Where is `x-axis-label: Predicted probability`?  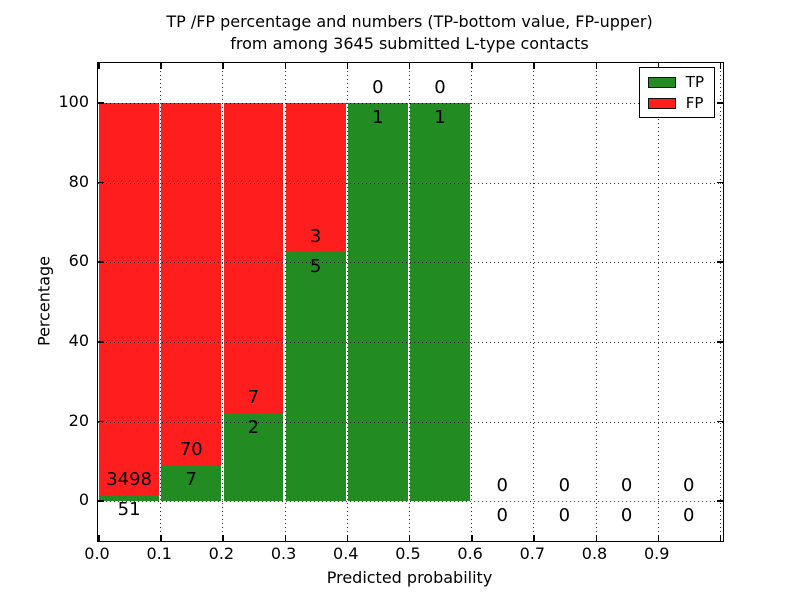
x-axis-label: Predicted probability is located at coordinates (409, 577).